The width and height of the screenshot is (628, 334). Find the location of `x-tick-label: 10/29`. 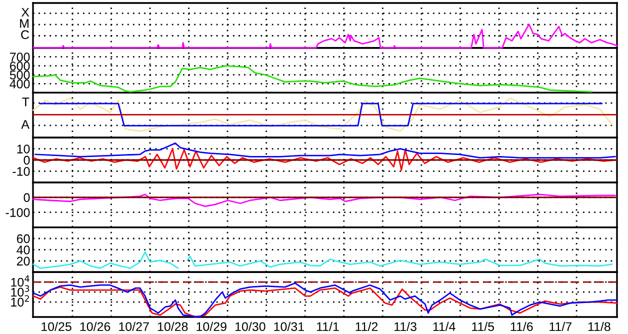

x-tick-label: 10/29 is located at coordinates (211, 327).